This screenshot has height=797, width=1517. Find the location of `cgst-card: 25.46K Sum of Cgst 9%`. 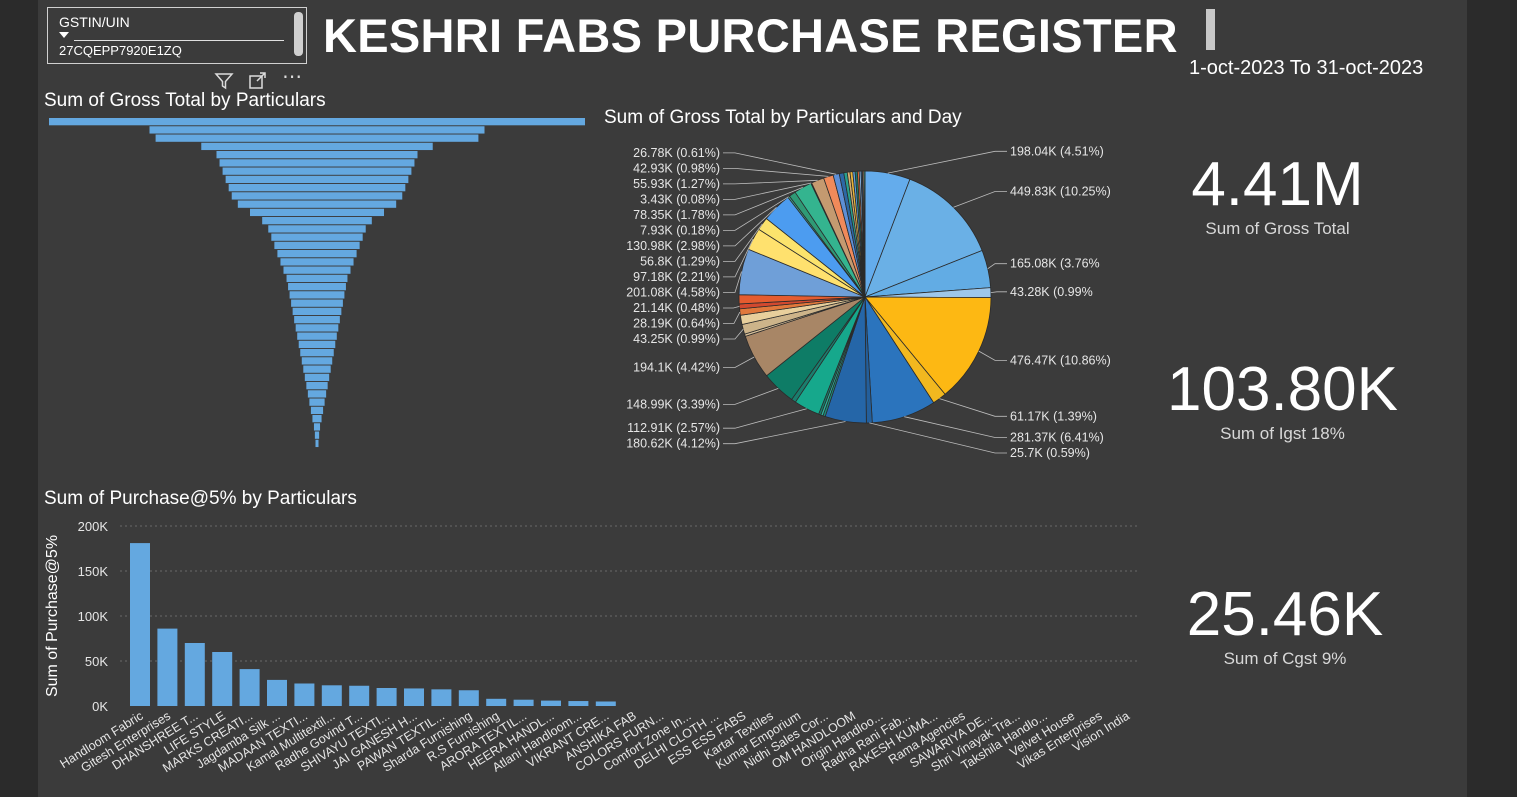

cgst-card: 25.46K Sum of Cgst 9% is located at coordinates (1285, 626).